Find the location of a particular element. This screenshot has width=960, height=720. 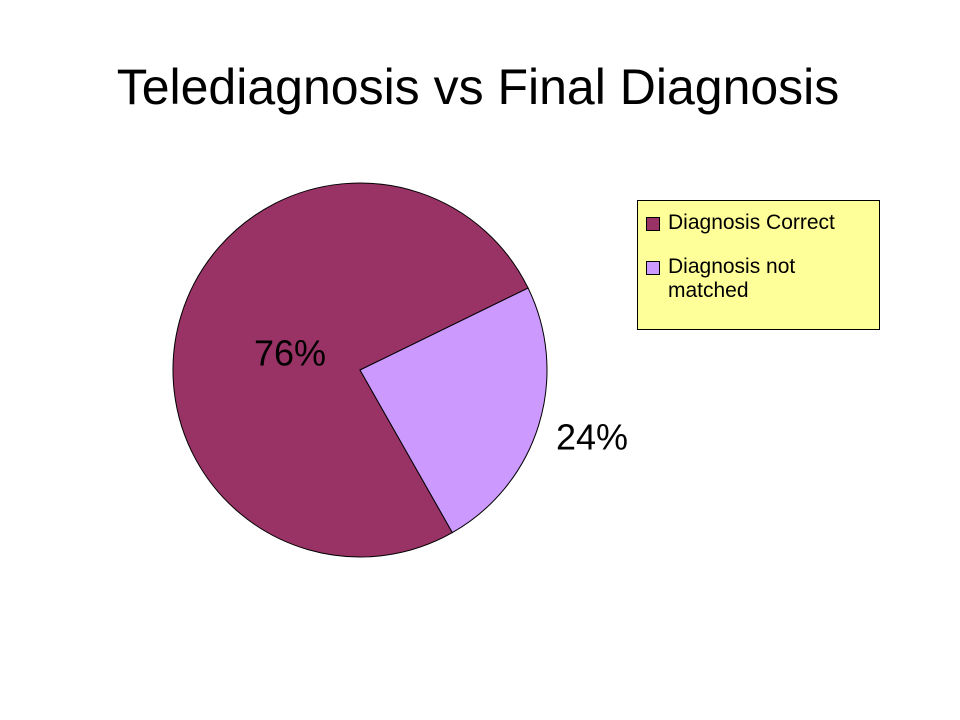

legend-label: Diagnosis not matched is located at coordinates (732, 278).